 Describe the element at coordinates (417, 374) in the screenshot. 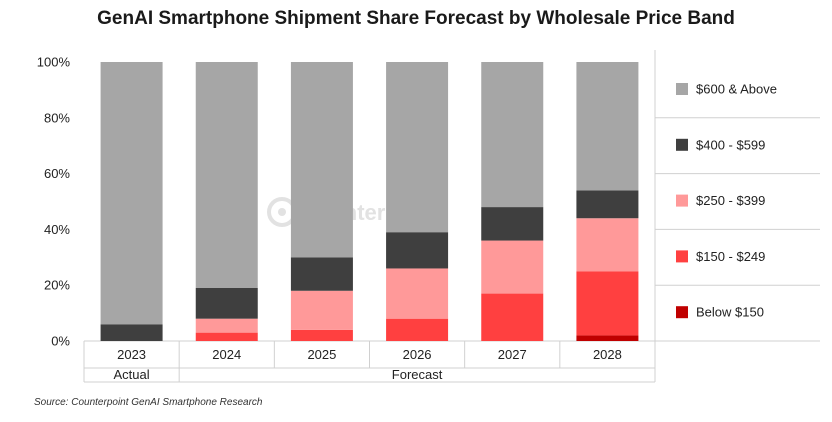

I see `group-label: Forecast` at that location.